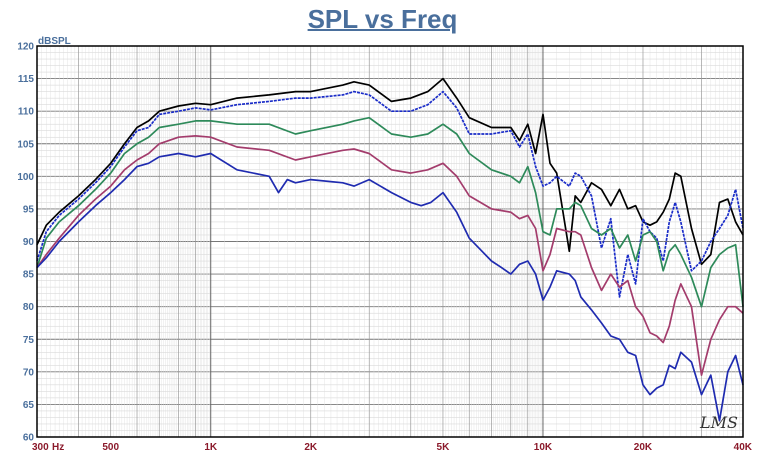 The width and height of the screenshot is (765, 470). Describe the element at coordinates (25, 144) in the screenshot. I see `y-tick-label: 105` at that location.